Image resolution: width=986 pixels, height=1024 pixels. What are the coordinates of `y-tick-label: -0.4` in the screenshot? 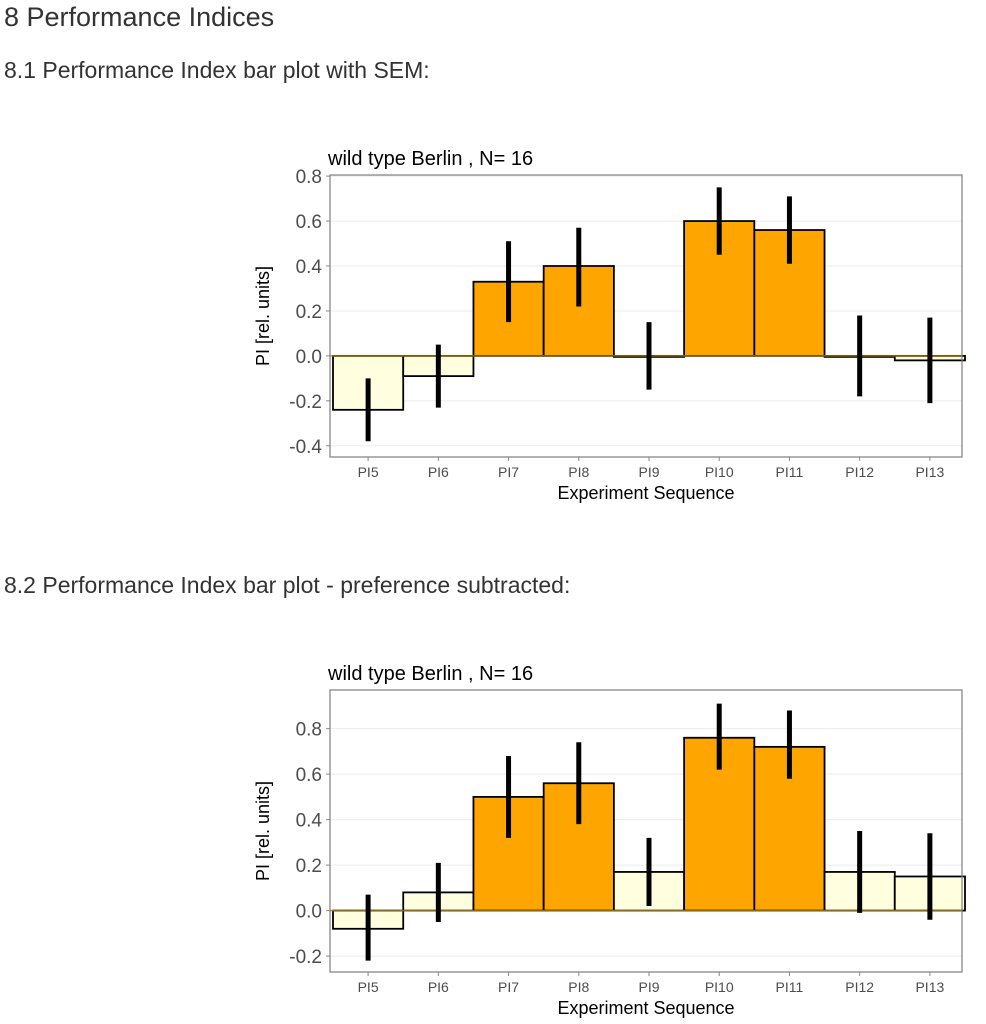 It's located at (305, 447).